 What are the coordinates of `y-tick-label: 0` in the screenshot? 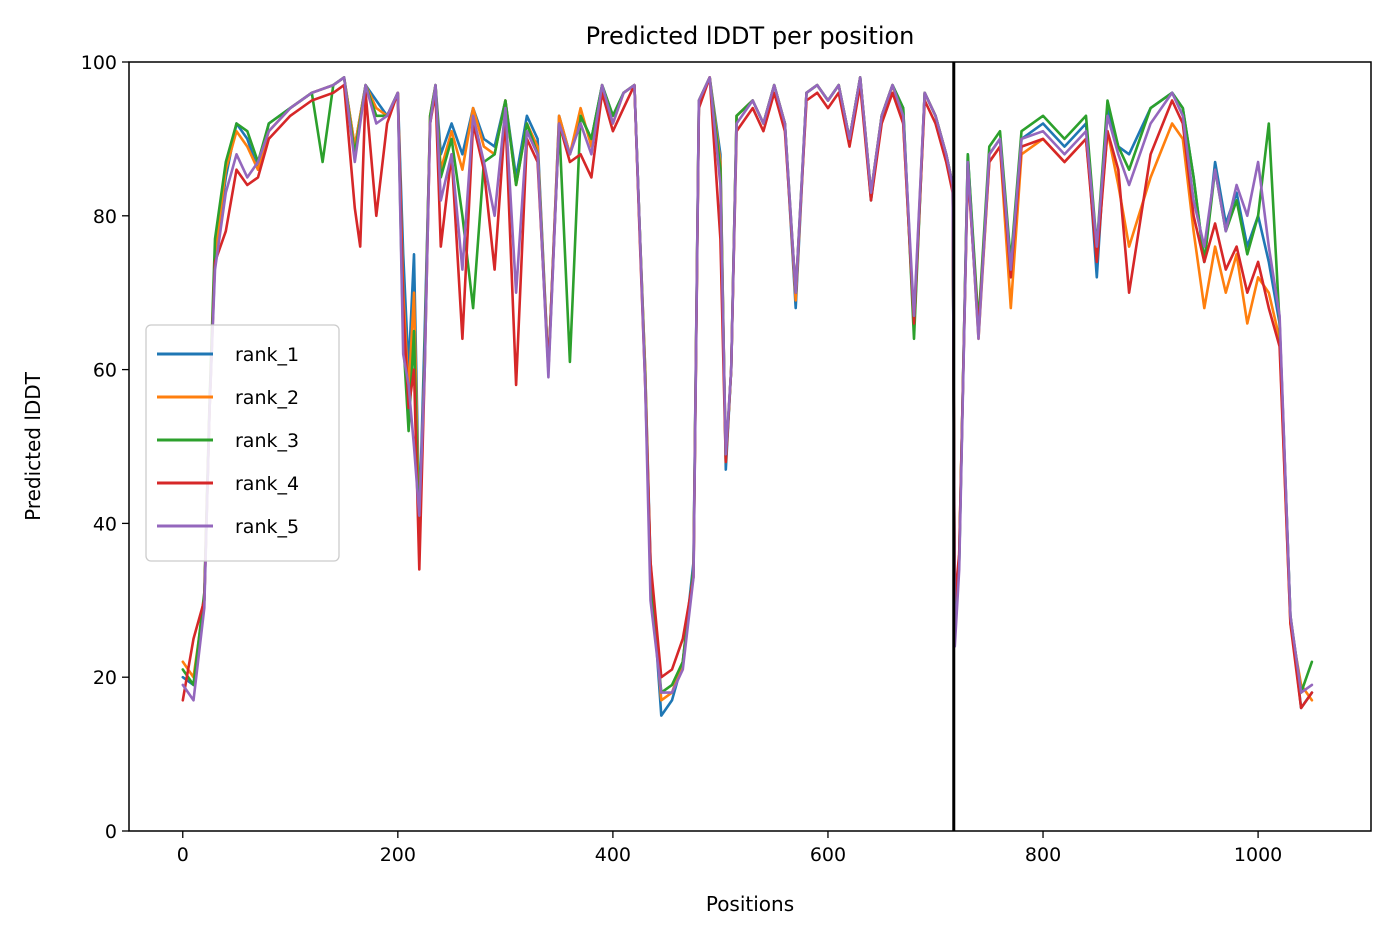 It's located at (111, 832).